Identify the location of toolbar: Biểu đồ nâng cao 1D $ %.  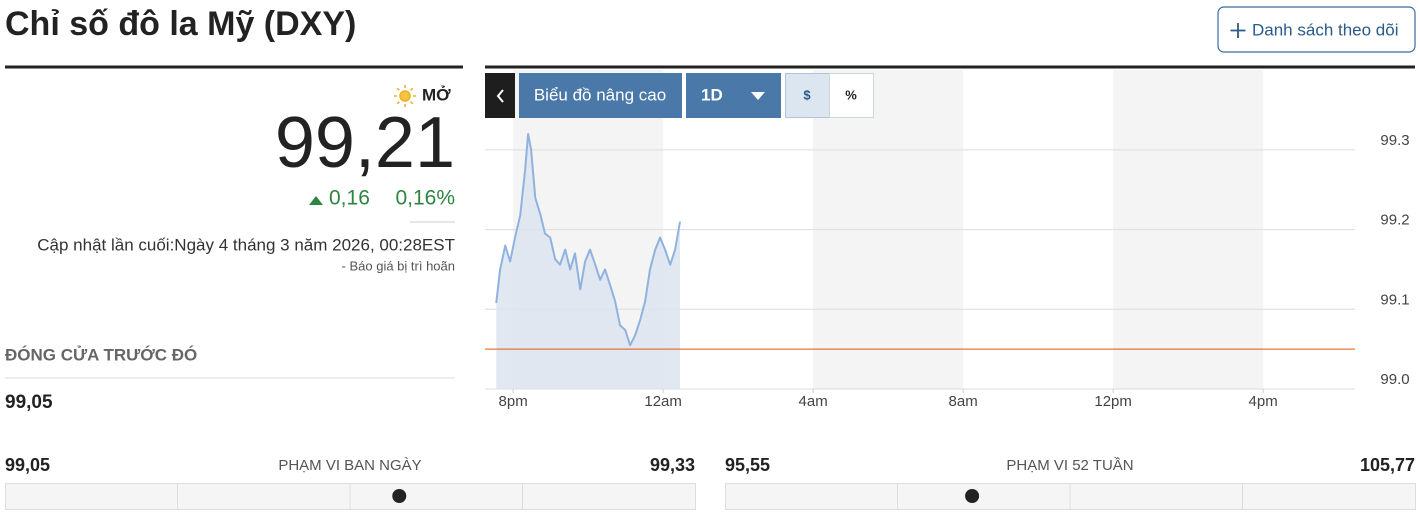
(679, 95).